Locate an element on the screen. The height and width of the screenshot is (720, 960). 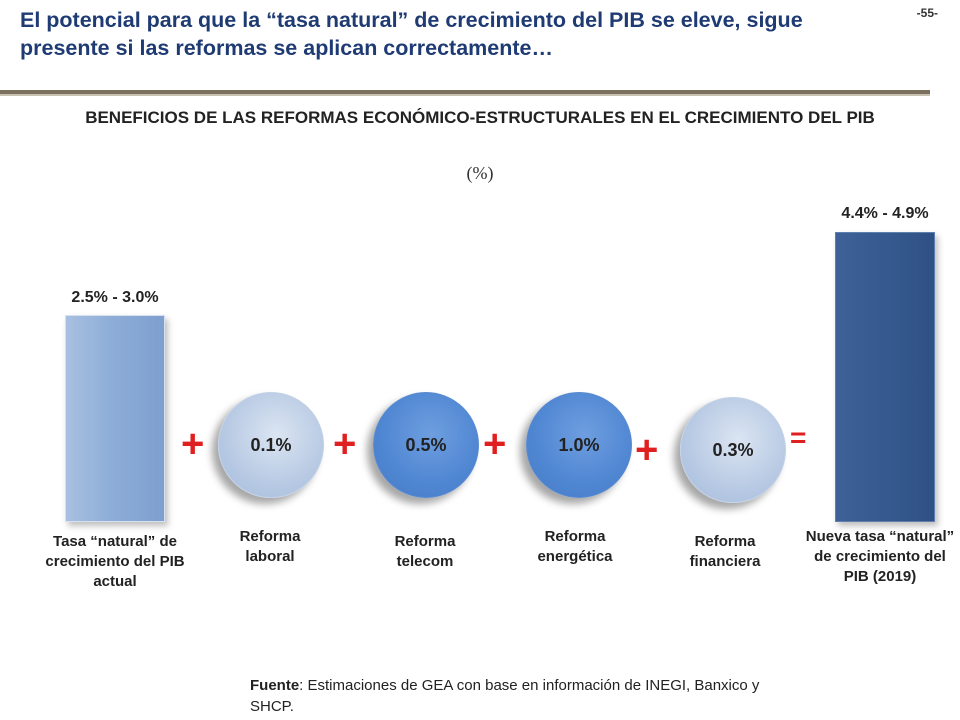
plus-sign-2: + is located at coordinates (345, 444).